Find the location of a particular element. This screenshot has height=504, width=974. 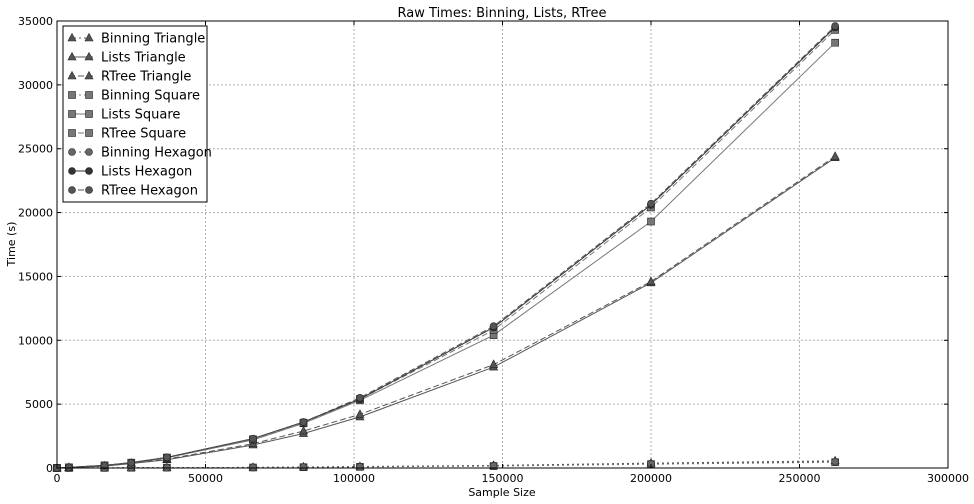

y-axis-label: Time (s) is located at coordinates (11, 245).